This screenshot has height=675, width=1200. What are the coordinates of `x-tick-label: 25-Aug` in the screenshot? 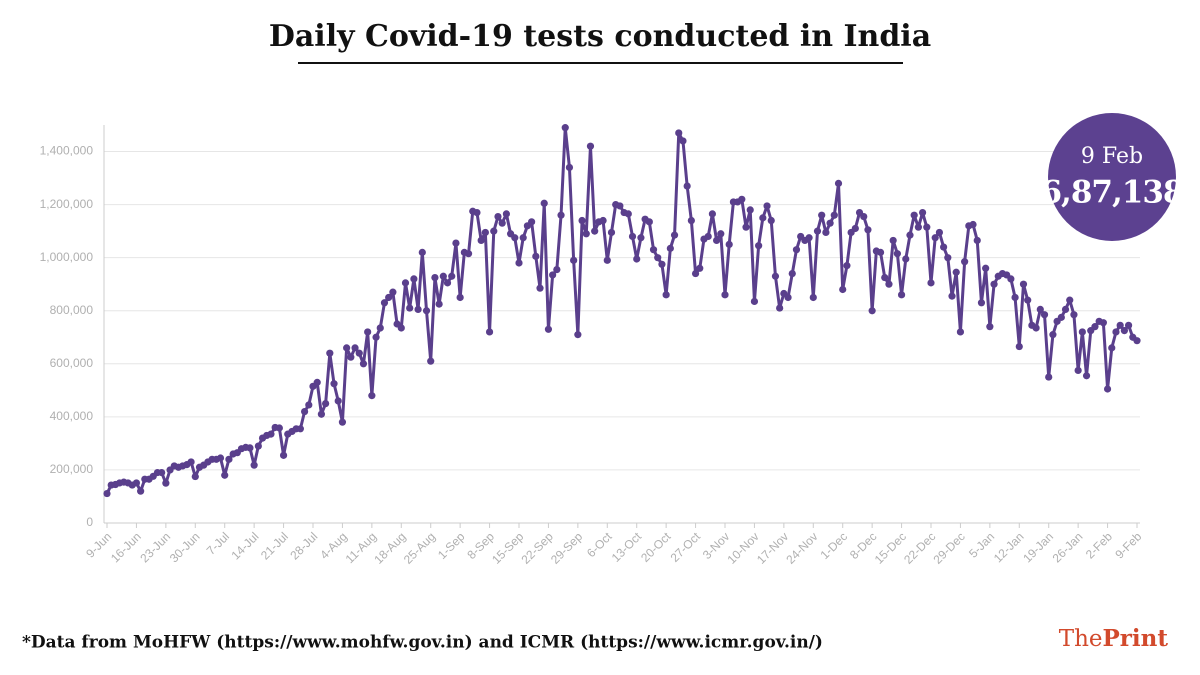 It's located at (419, 547).